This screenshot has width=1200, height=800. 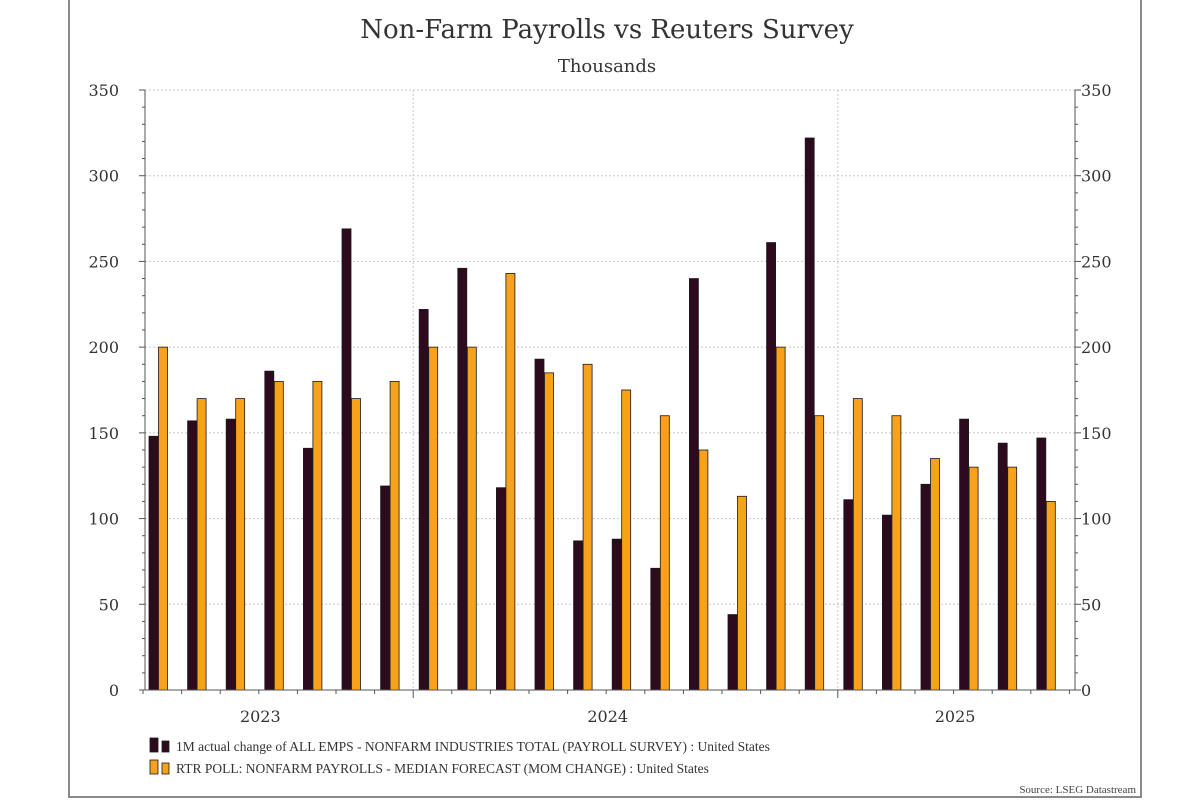 What do you see at coordinates (103, 519) in the screenshot?
I see `y-tick-label-left: 100` at bounding box center [103, 519].